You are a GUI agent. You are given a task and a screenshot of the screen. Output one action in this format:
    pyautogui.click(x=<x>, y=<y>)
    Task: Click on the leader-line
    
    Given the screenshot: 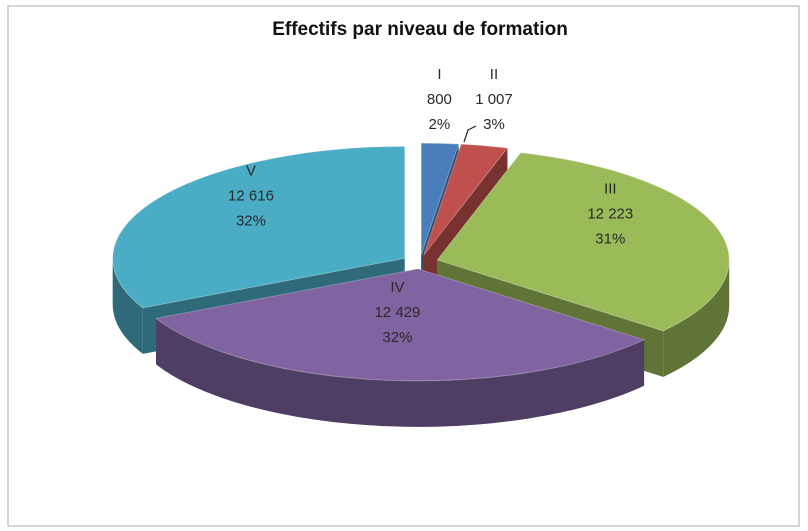 What is the action you would take?
    pyautogui.click(x=470, y=134)
    